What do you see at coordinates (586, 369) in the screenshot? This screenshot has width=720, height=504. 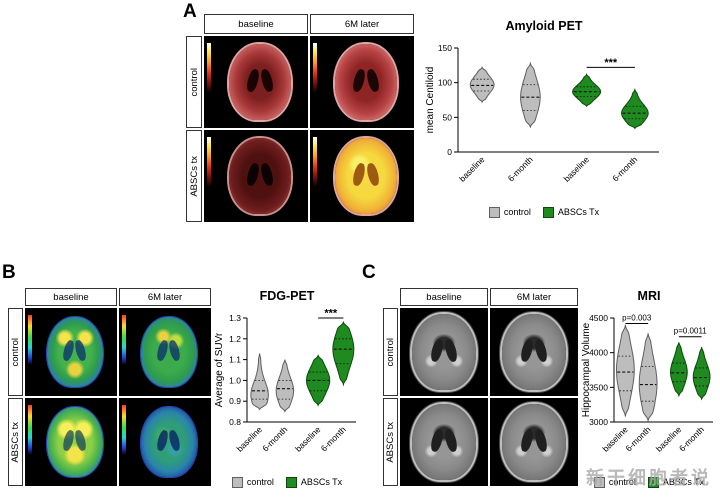 I see `y-axis-label: Hippocampal Volume` at bounding box center [586, 369].